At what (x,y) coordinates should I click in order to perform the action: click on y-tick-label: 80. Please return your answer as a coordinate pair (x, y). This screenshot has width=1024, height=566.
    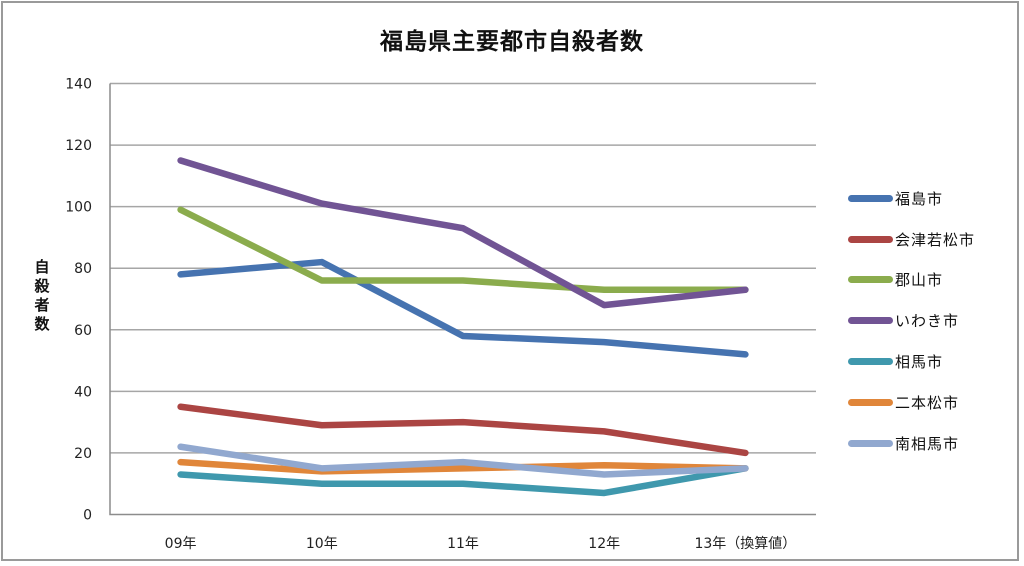
    Looking at the image, I should click on (83, 269).